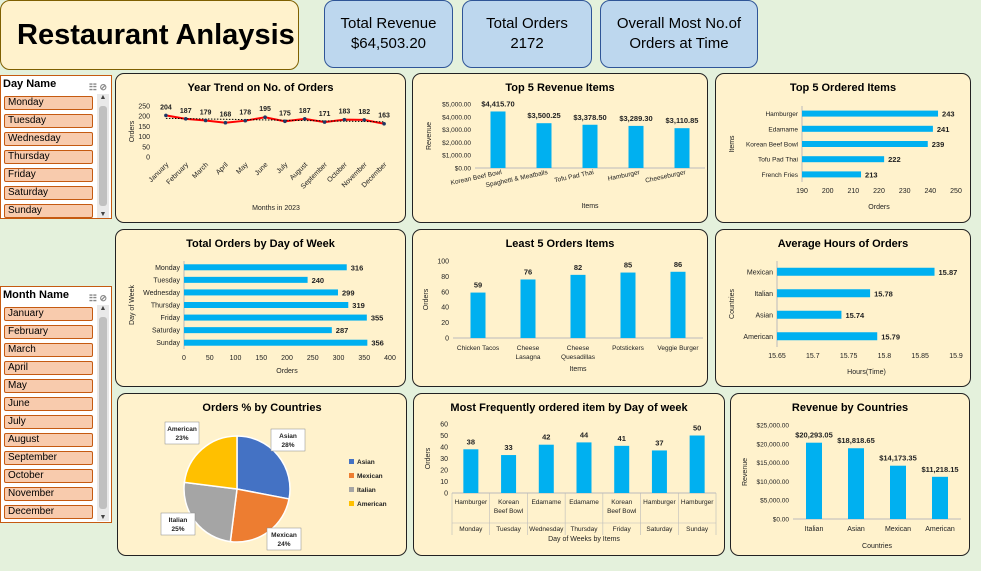 The image size is (981, 571). Describe the element at coordinates (182, 433) in the screenshot. I see `data-label-box` at that location.